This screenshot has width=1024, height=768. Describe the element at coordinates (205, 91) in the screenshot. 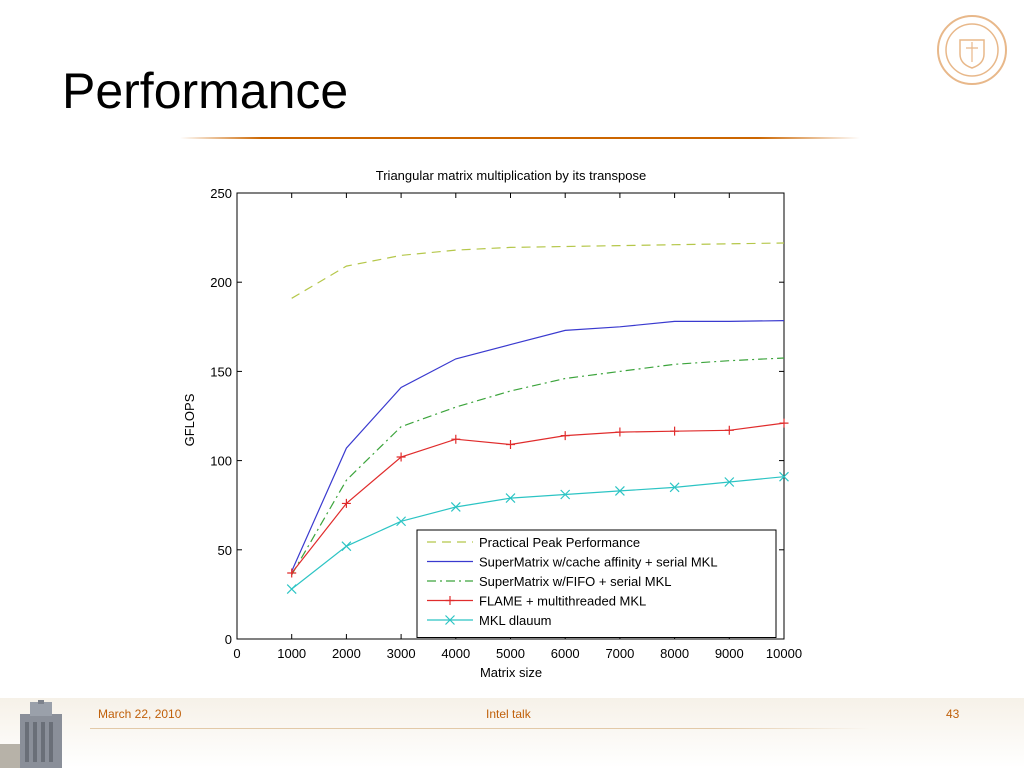

I see `slide-title: Performance` at that location.